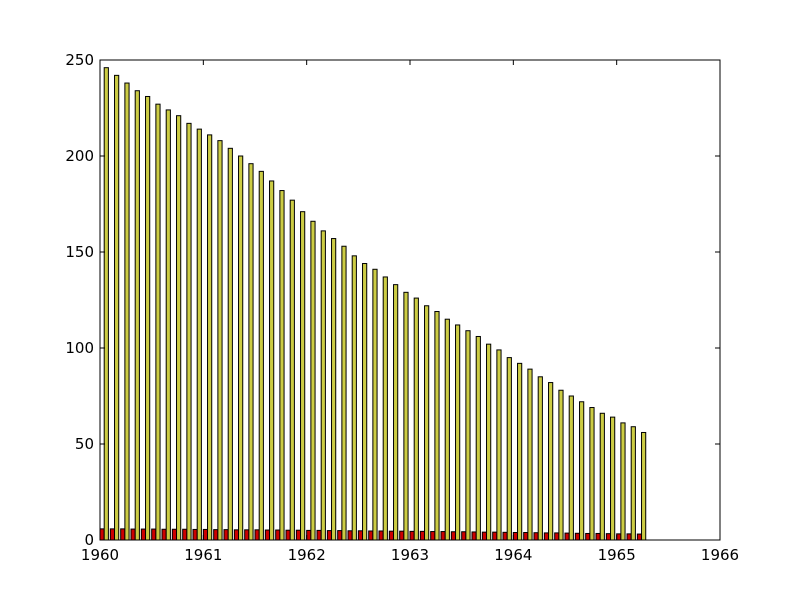 The width and height of the screenshot is (800, 600). I want to click on y-tick-label-250: 250, so click(79, 60).